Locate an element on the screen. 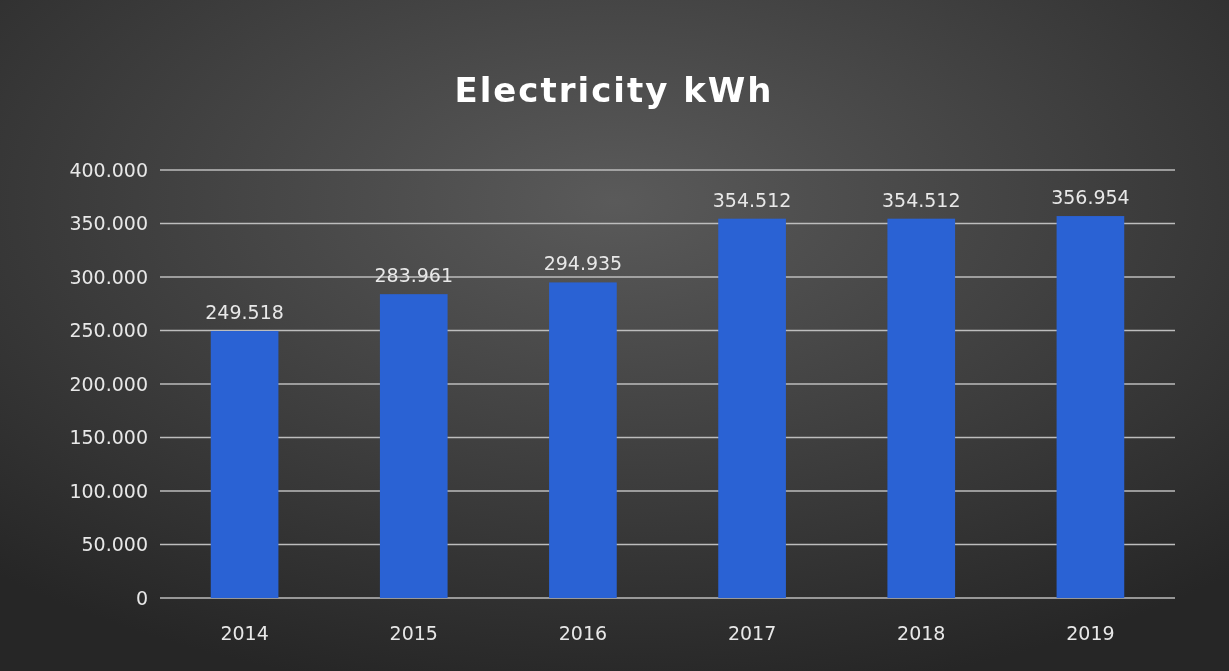  data-label: 249.518 is located at coordinates (244, 312).